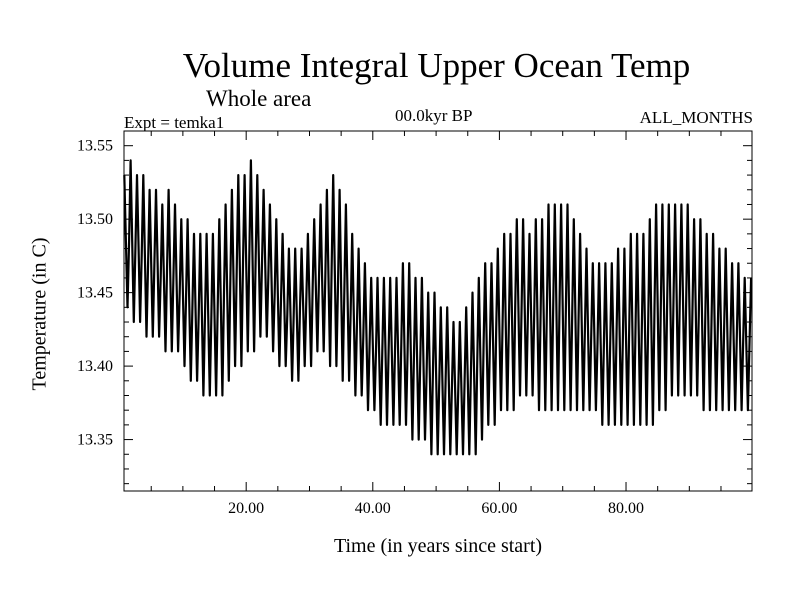  I want to click on chart-title: Volume Integral Upper Ocean Temp, so click(436, 65).